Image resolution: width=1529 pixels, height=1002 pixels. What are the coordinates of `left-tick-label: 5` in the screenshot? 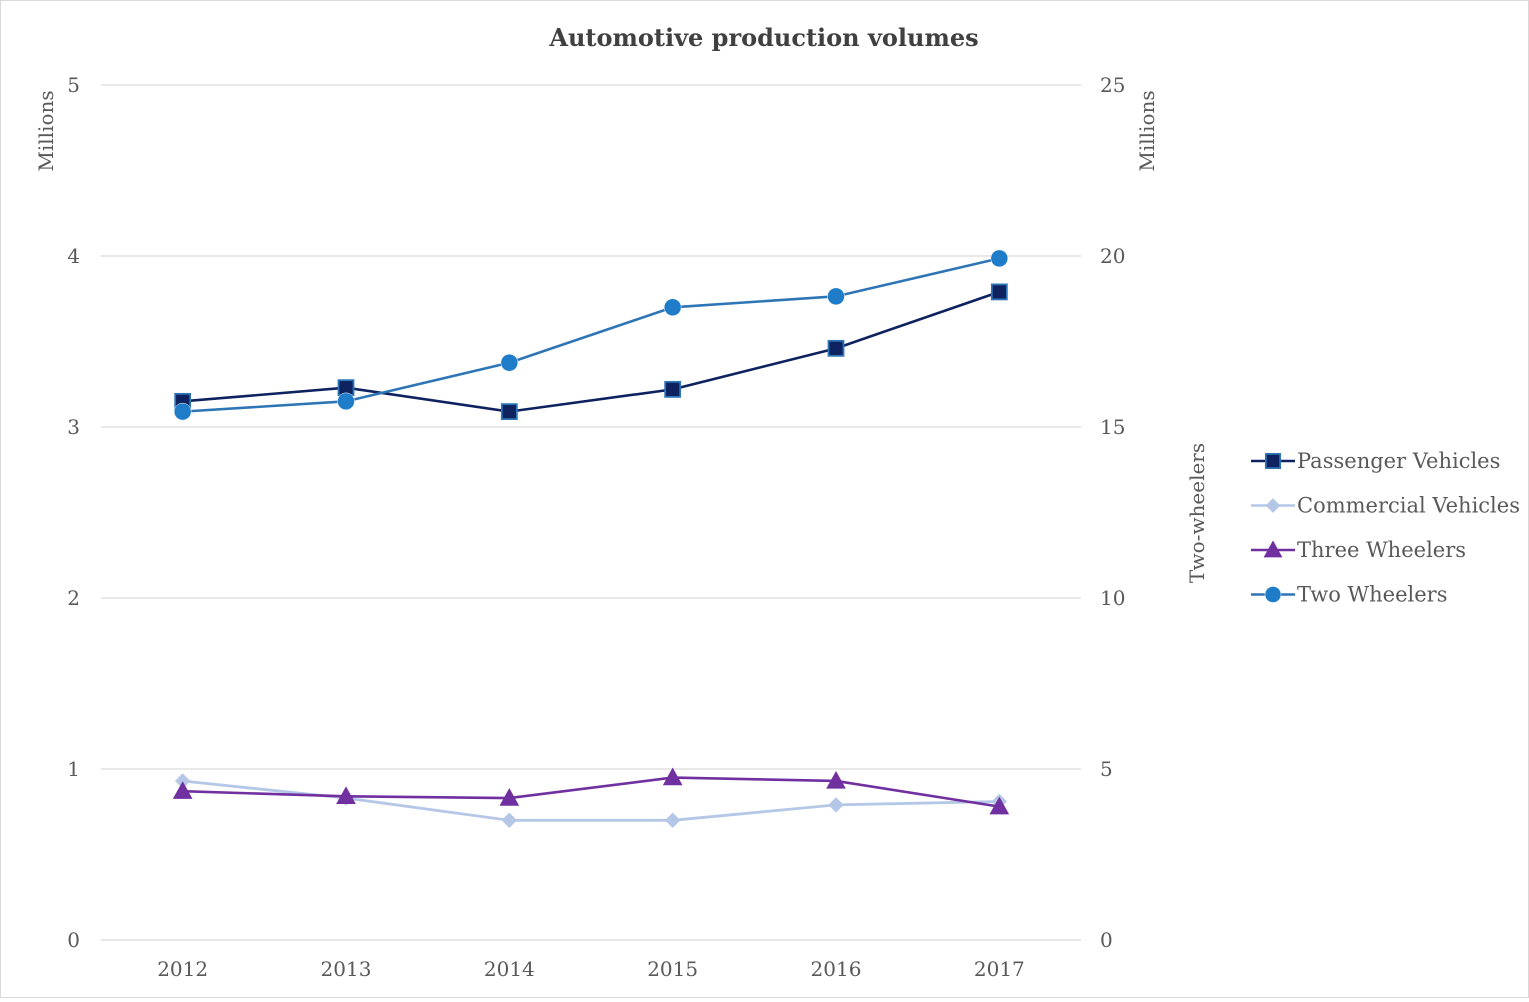 It's located at (73, 85).